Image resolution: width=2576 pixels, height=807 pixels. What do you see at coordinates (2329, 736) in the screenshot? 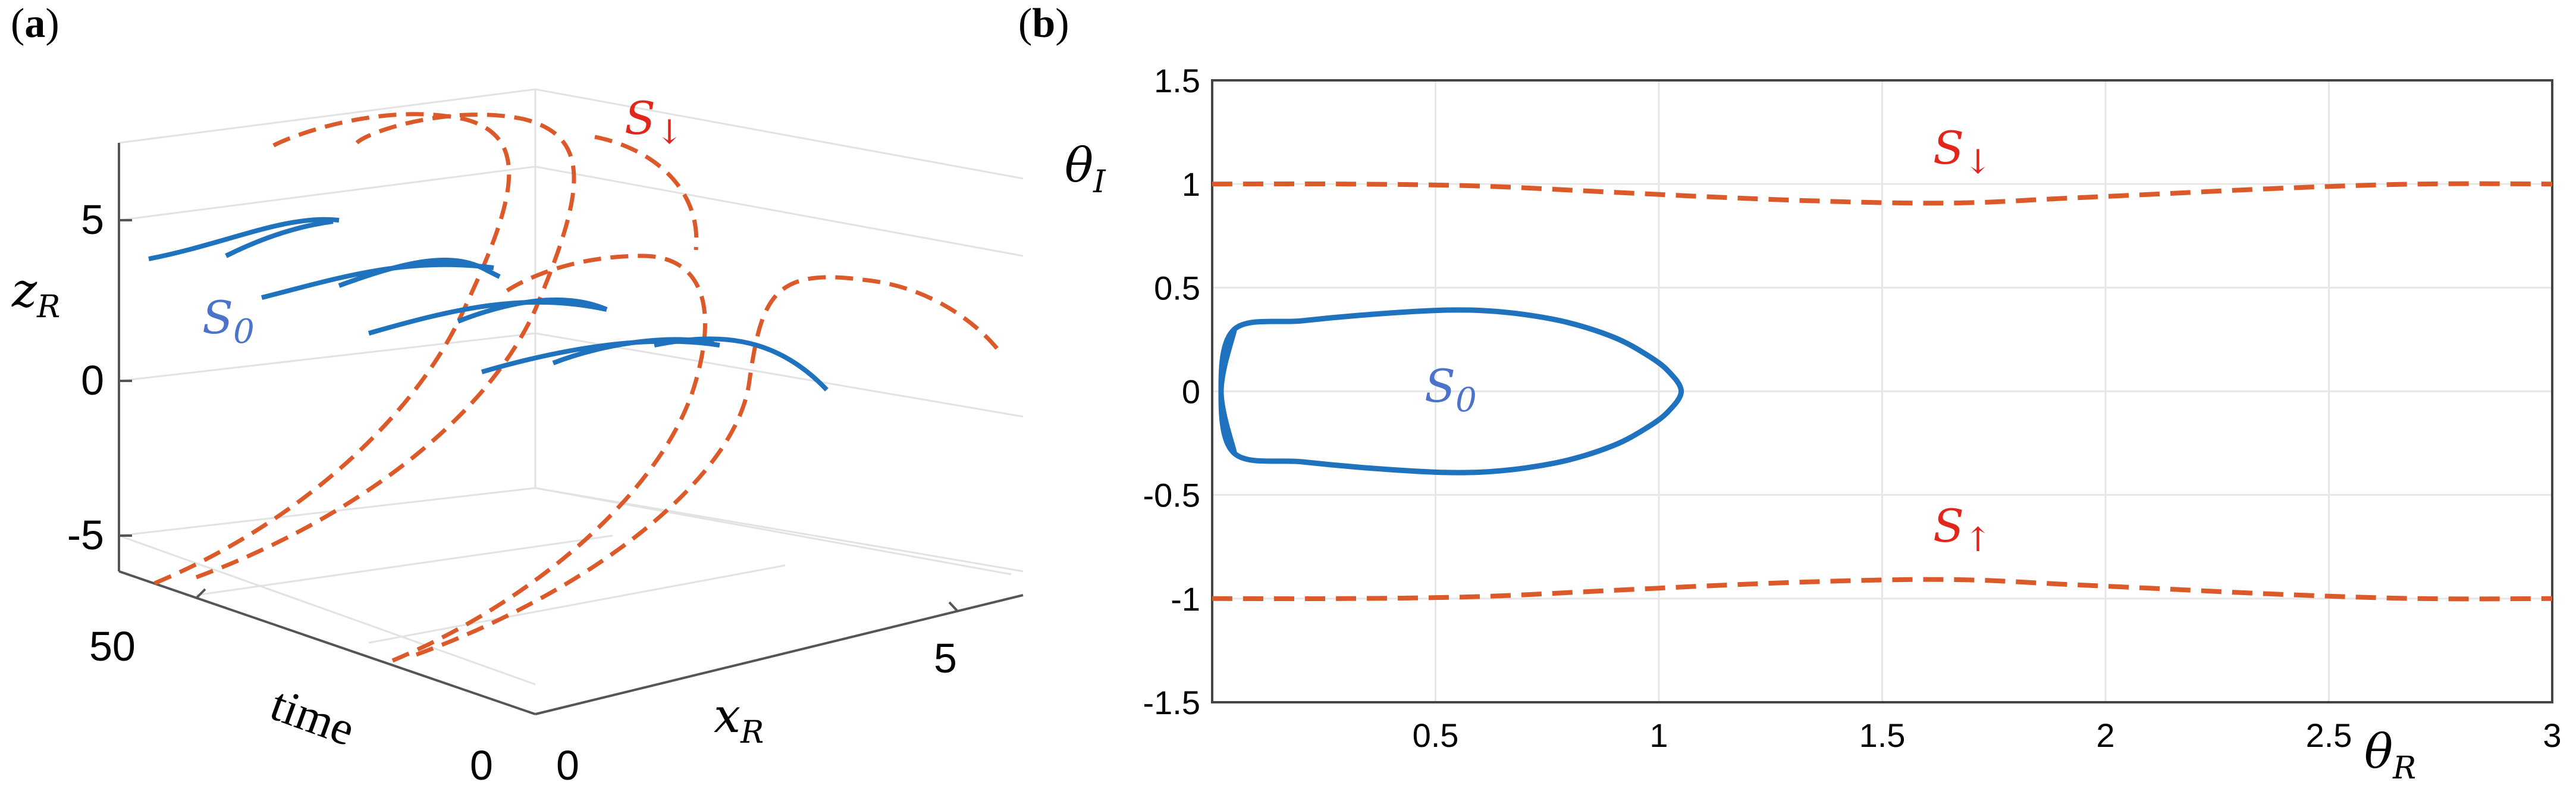
I see `x-tick-label: 2.5` at bounding box center [2329, 736].